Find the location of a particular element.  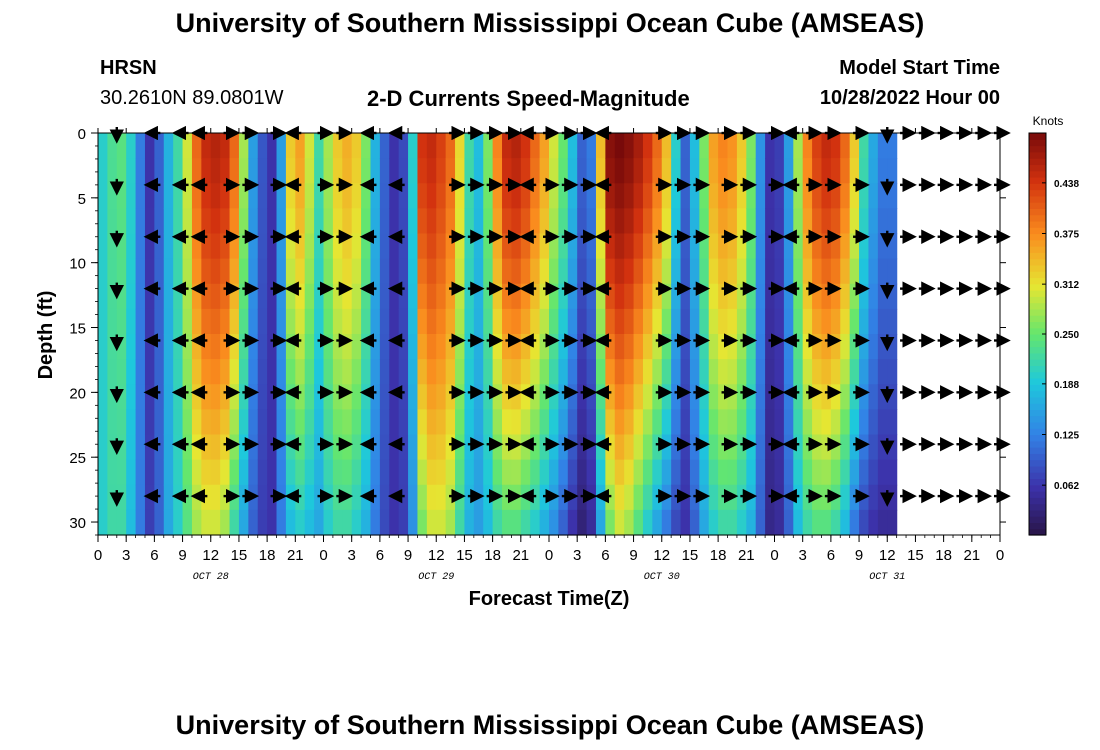

x-tick-label: 21 is located at coordinates (520, 555).